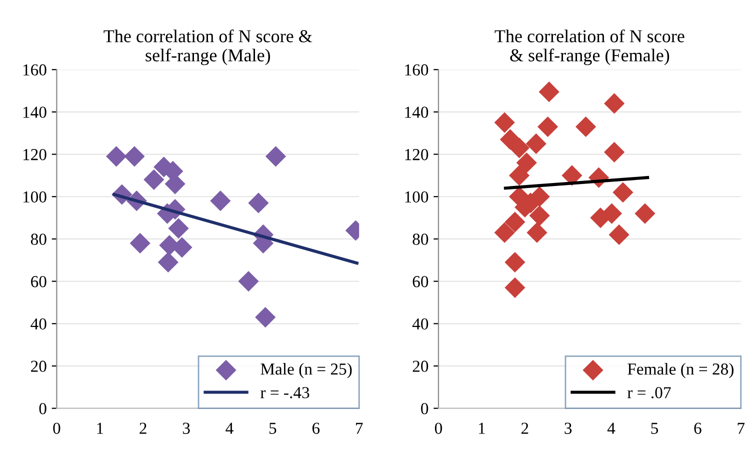 This screenshot has height=464, width=756. I want to click on legend-label: r = -.43, so click(285, 392).